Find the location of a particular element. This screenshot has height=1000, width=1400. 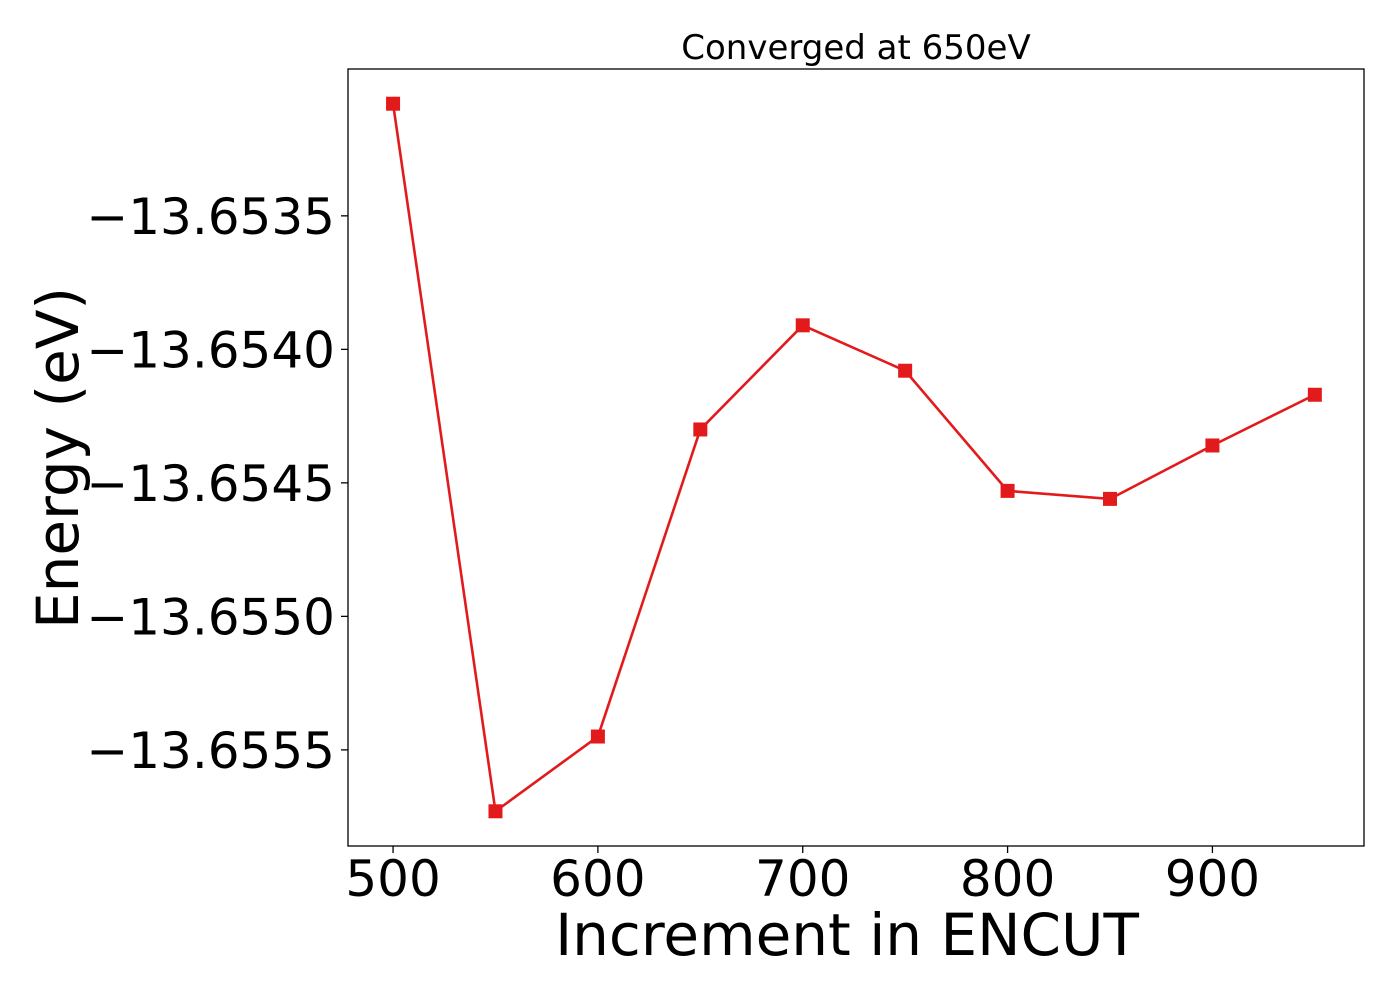

x-tick-label: 600 is located at coordinates (597, 879).